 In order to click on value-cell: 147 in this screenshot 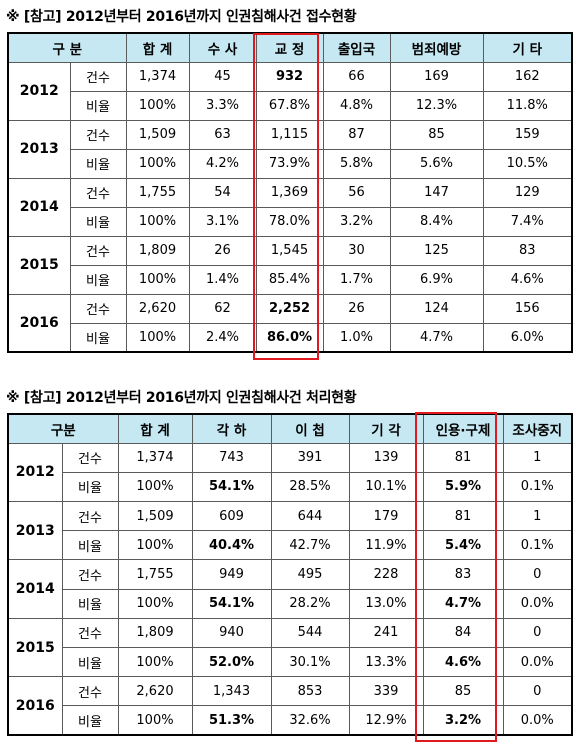, I will do `click(436, 192)`.